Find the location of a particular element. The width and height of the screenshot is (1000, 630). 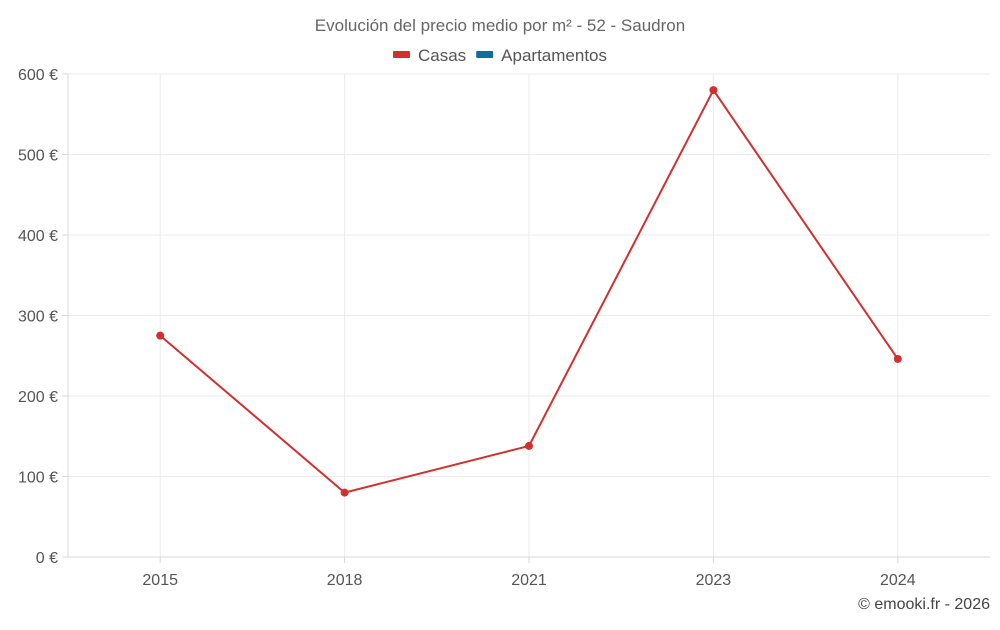

y-tick-label: 600 € is located at coordinates (38, 75).